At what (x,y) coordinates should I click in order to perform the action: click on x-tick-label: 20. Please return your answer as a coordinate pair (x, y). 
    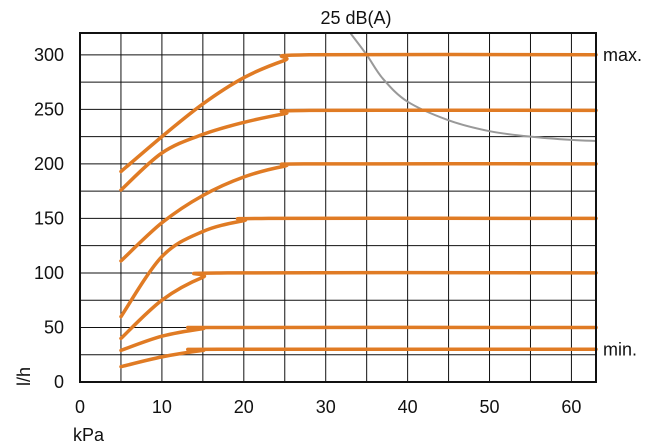
    Looking at the image, I should click on (244, 407).